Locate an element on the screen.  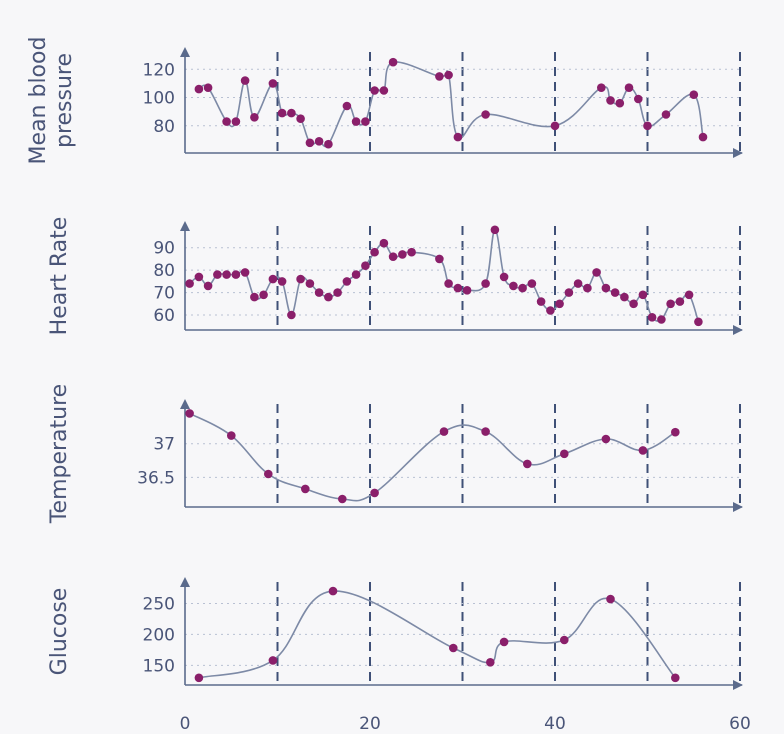
panel-2-y-tick-label: 70 is located at coordinates (164, 294).